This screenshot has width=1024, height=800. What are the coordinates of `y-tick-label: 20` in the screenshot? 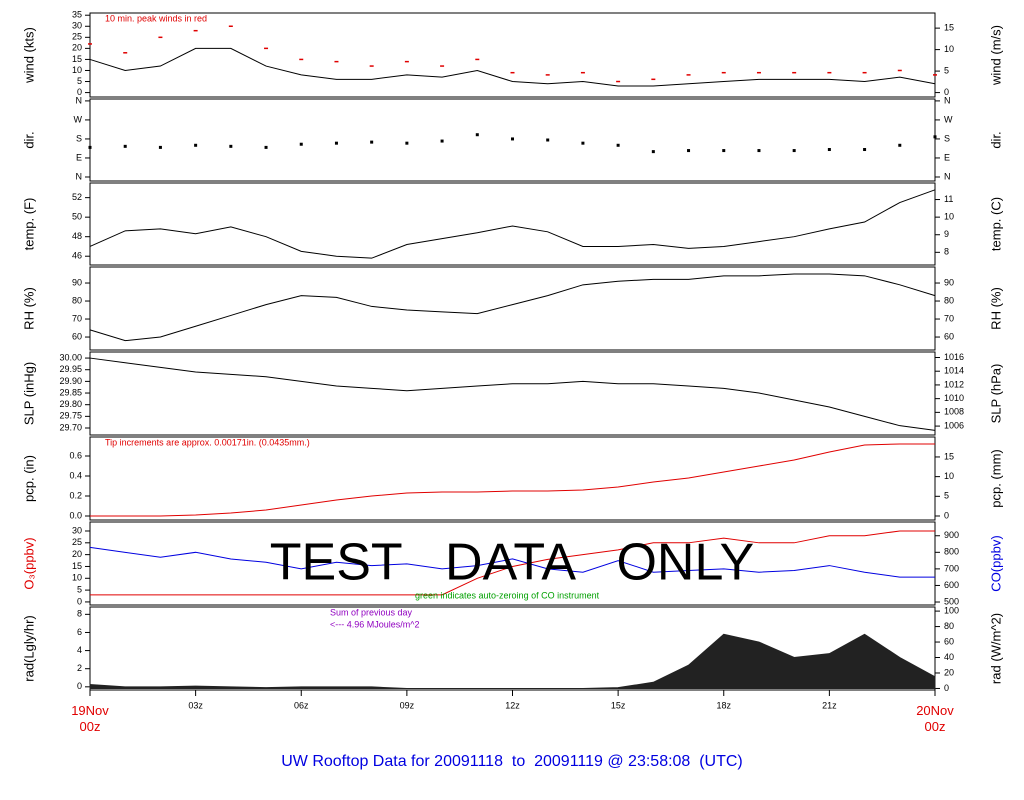 It's located at (77, 48).